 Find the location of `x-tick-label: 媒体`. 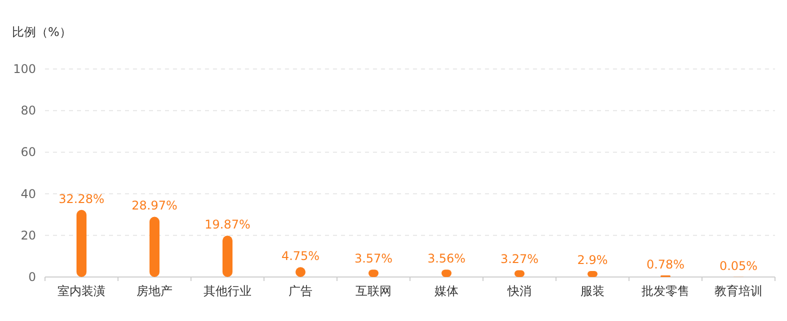

x-tick-label: 媒体 is located at coordinates (446, 291).